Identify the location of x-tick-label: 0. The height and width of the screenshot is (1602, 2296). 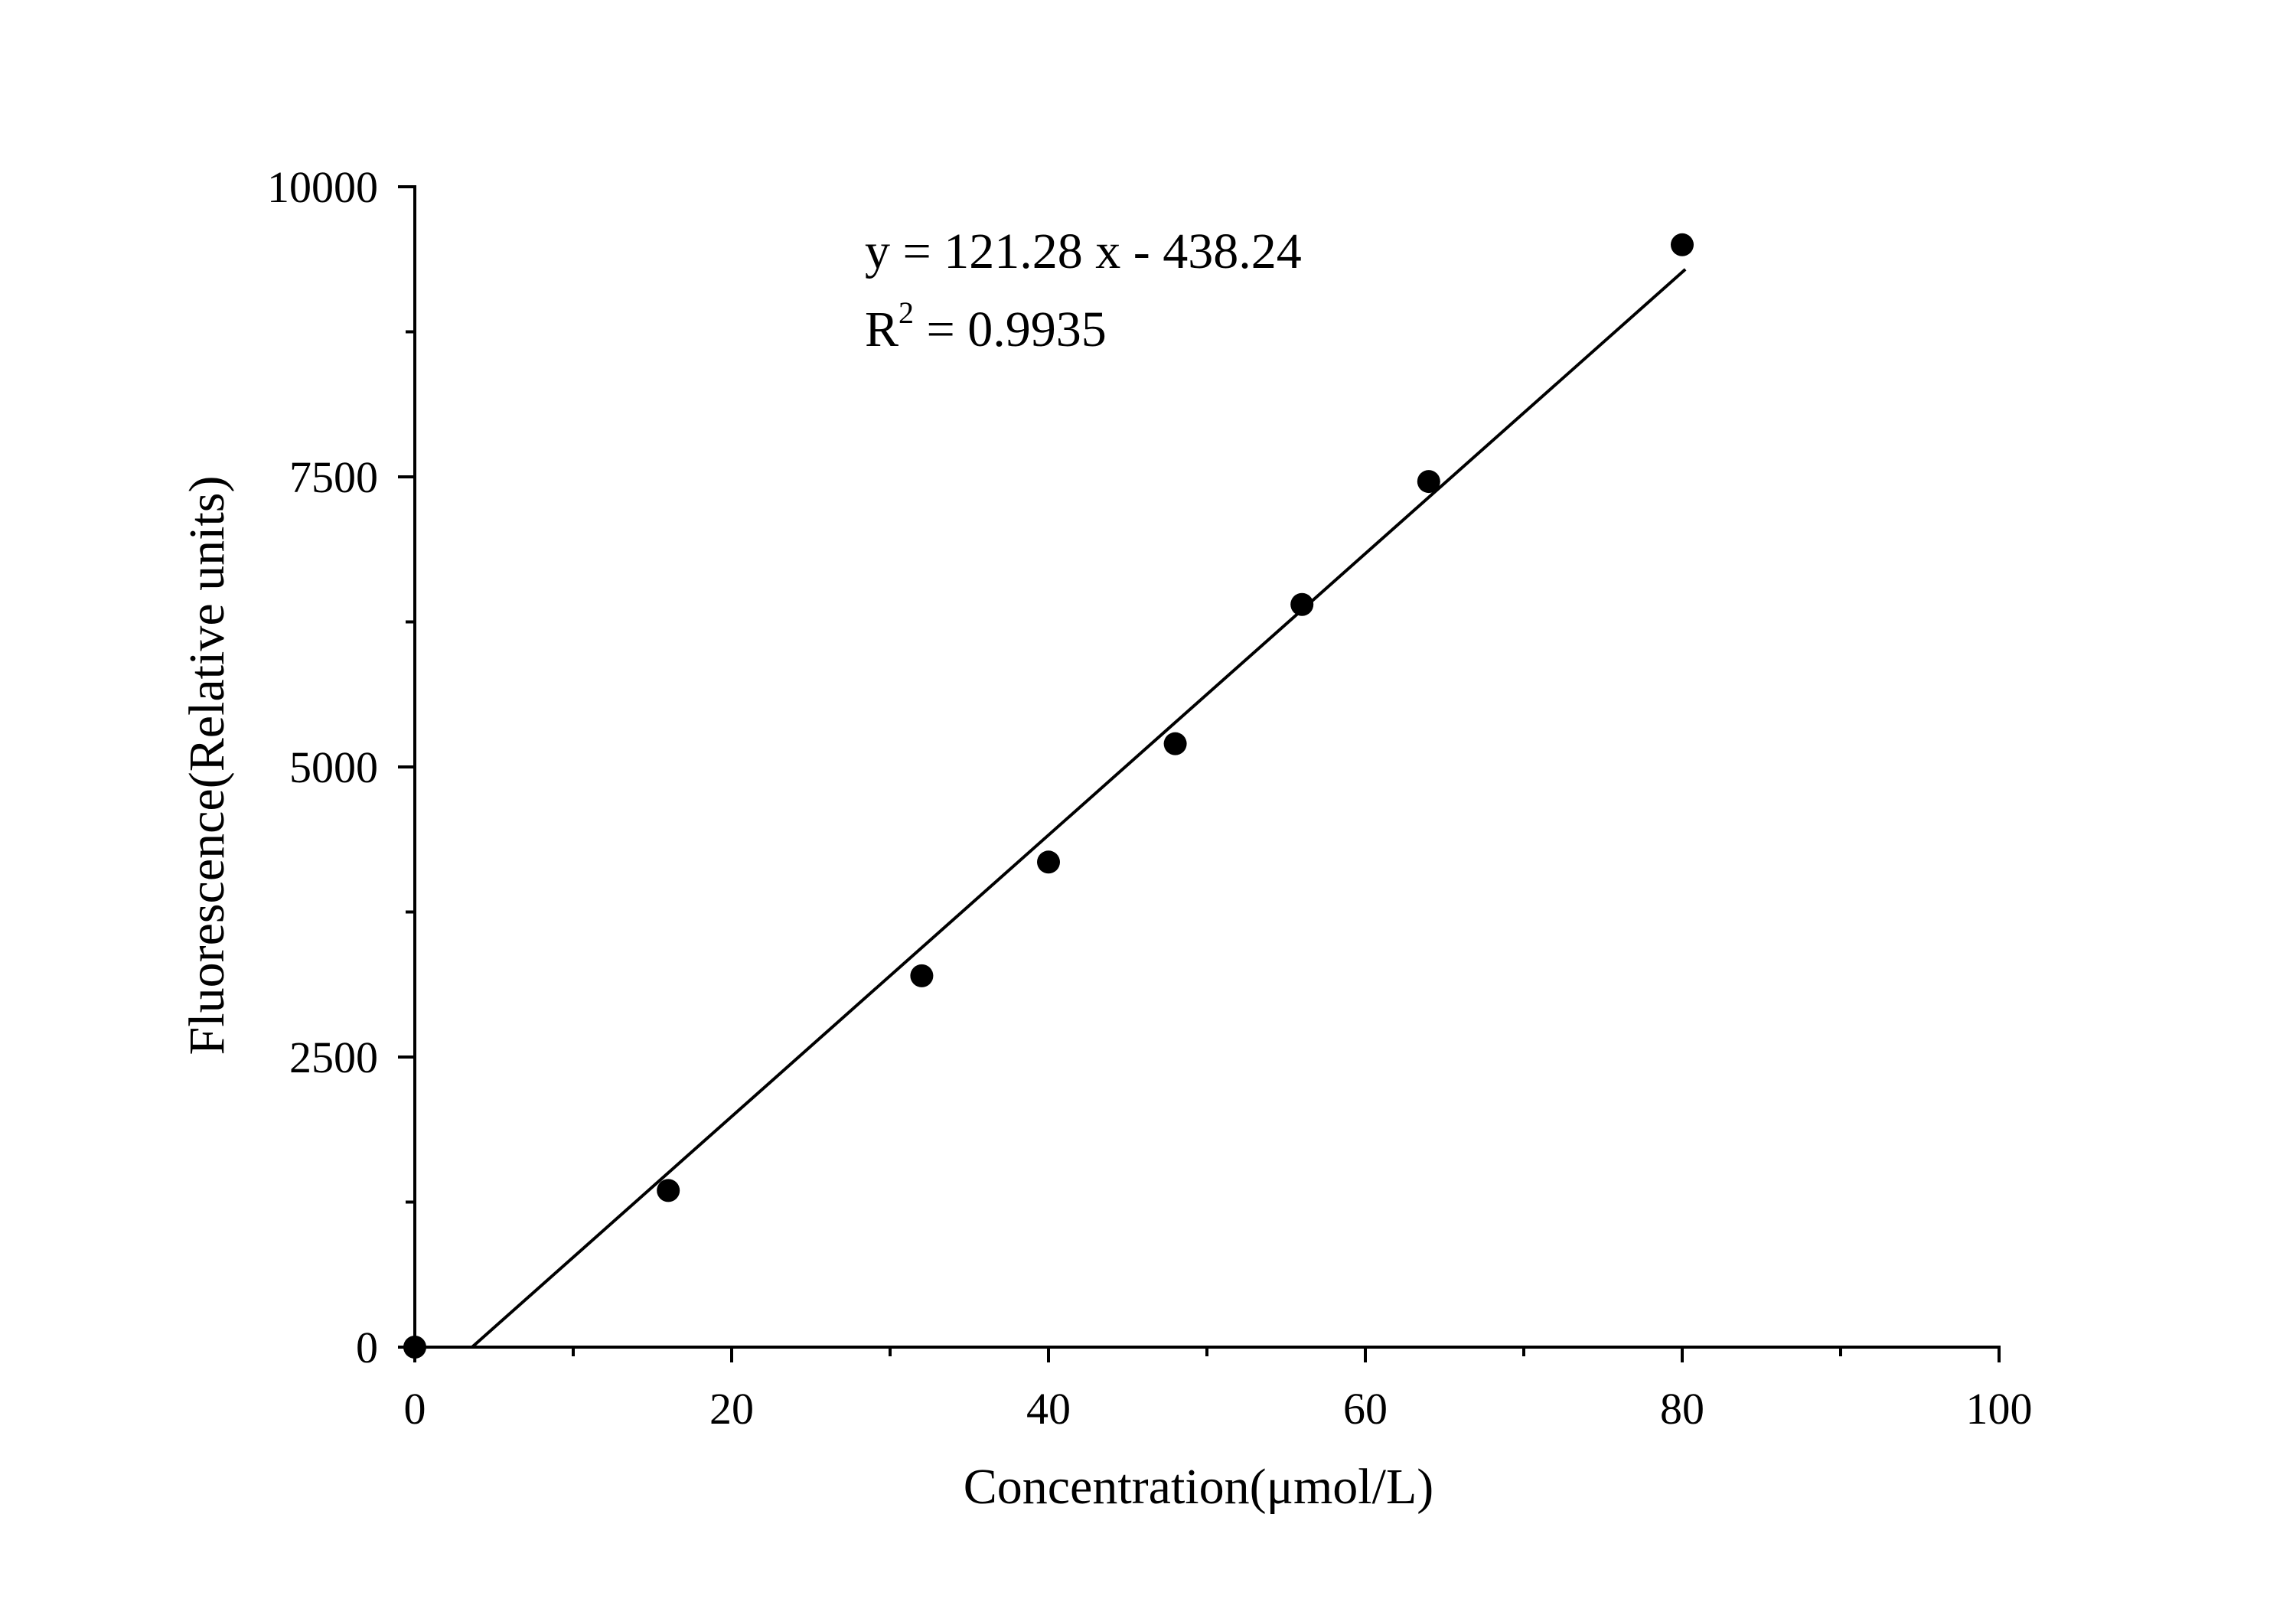
(415, 1409).